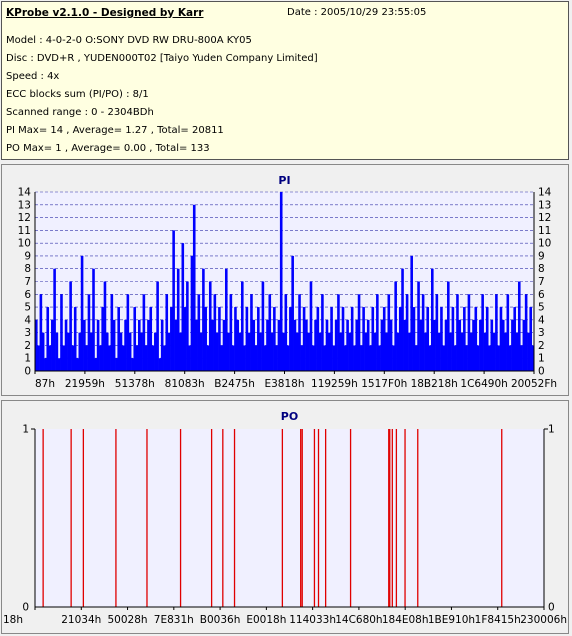  What do you see at coordinates (27, 269) in the screenshot?
I see `pi-ytick-left: 8` at bounding box center [27, 269].